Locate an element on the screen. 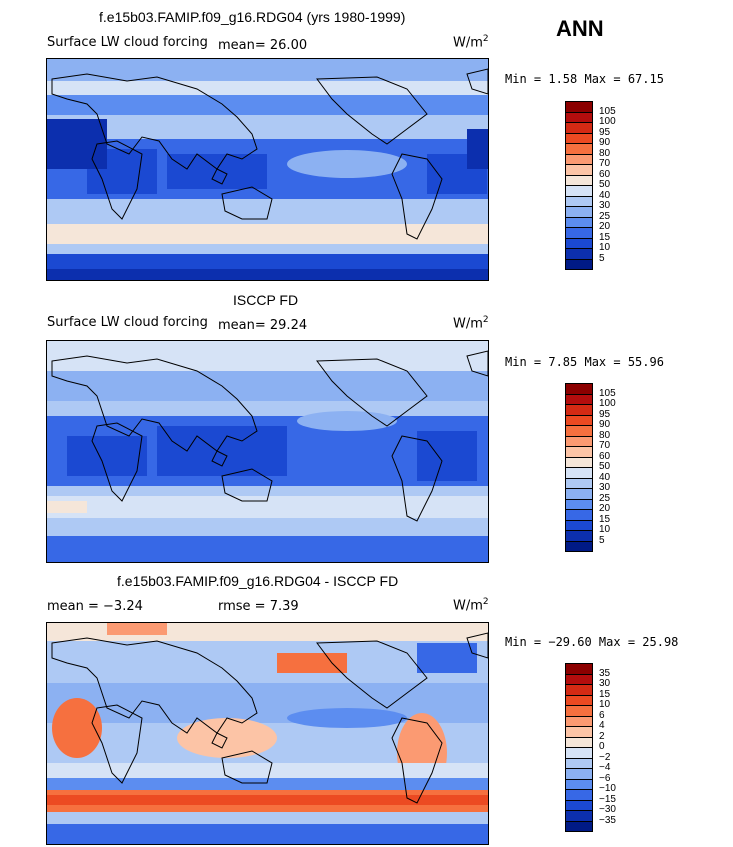 The height and width of the screenshot is (847, 733). colorbar-1-tick-label: 5 is located at coordinates (602, 258).